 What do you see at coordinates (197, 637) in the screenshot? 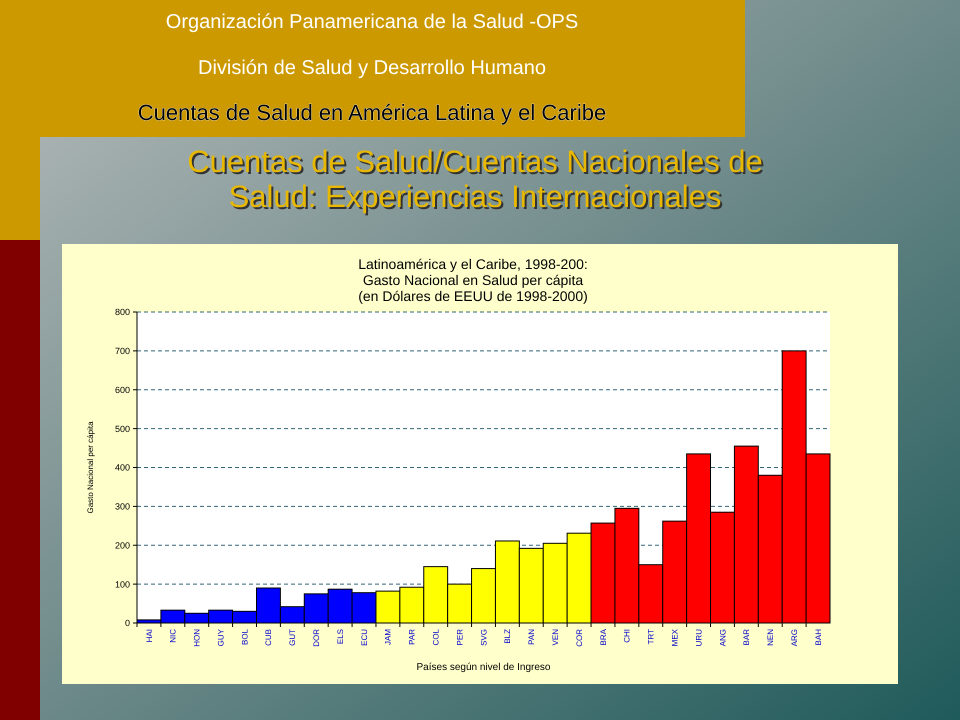
I see `x-tick-label: HON` at bounding box center [197, 637].